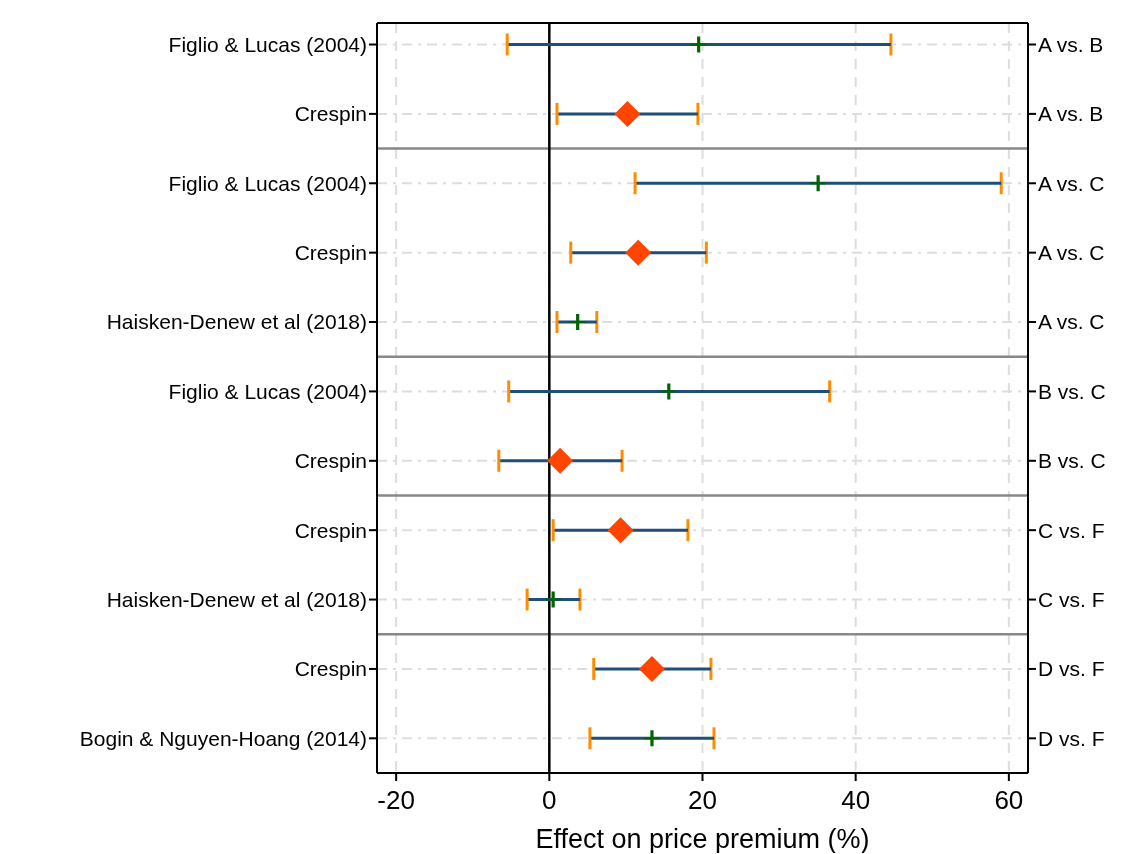 This screenshot has width=1143, height=854. Describe the element at coordinates (549, 800) in the screenshot. I see `x-tick-label: 0` at that location.